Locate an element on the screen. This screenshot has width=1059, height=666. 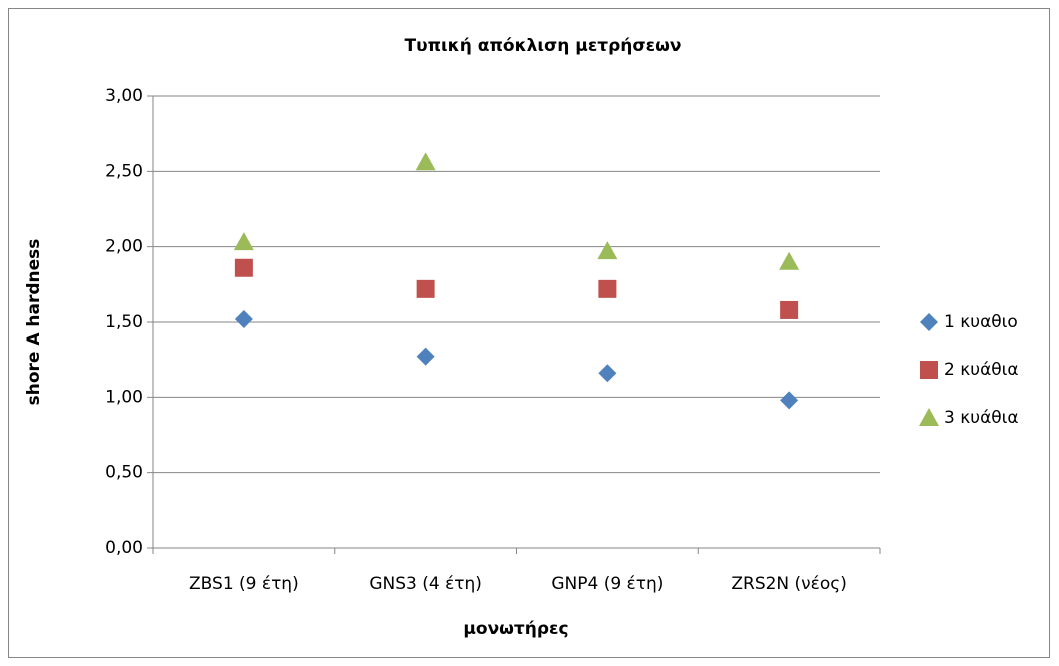
y-tick-label: 2,00 is located at coordinates (124, 247).